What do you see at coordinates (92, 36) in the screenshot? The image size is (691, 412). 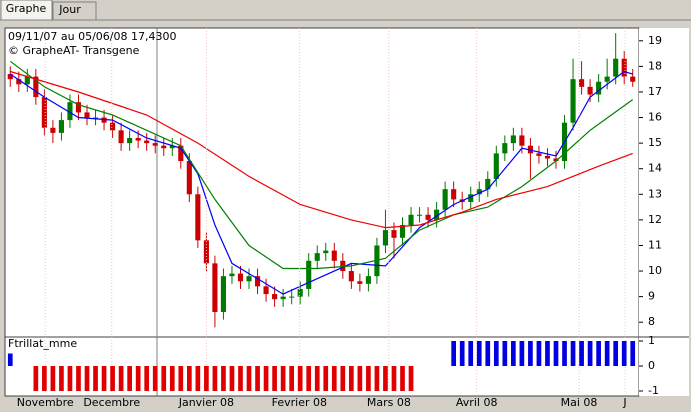 I see `chart-title: 09/11/07 au 05/06/08 17,4300` at bounding box center [92, 36].